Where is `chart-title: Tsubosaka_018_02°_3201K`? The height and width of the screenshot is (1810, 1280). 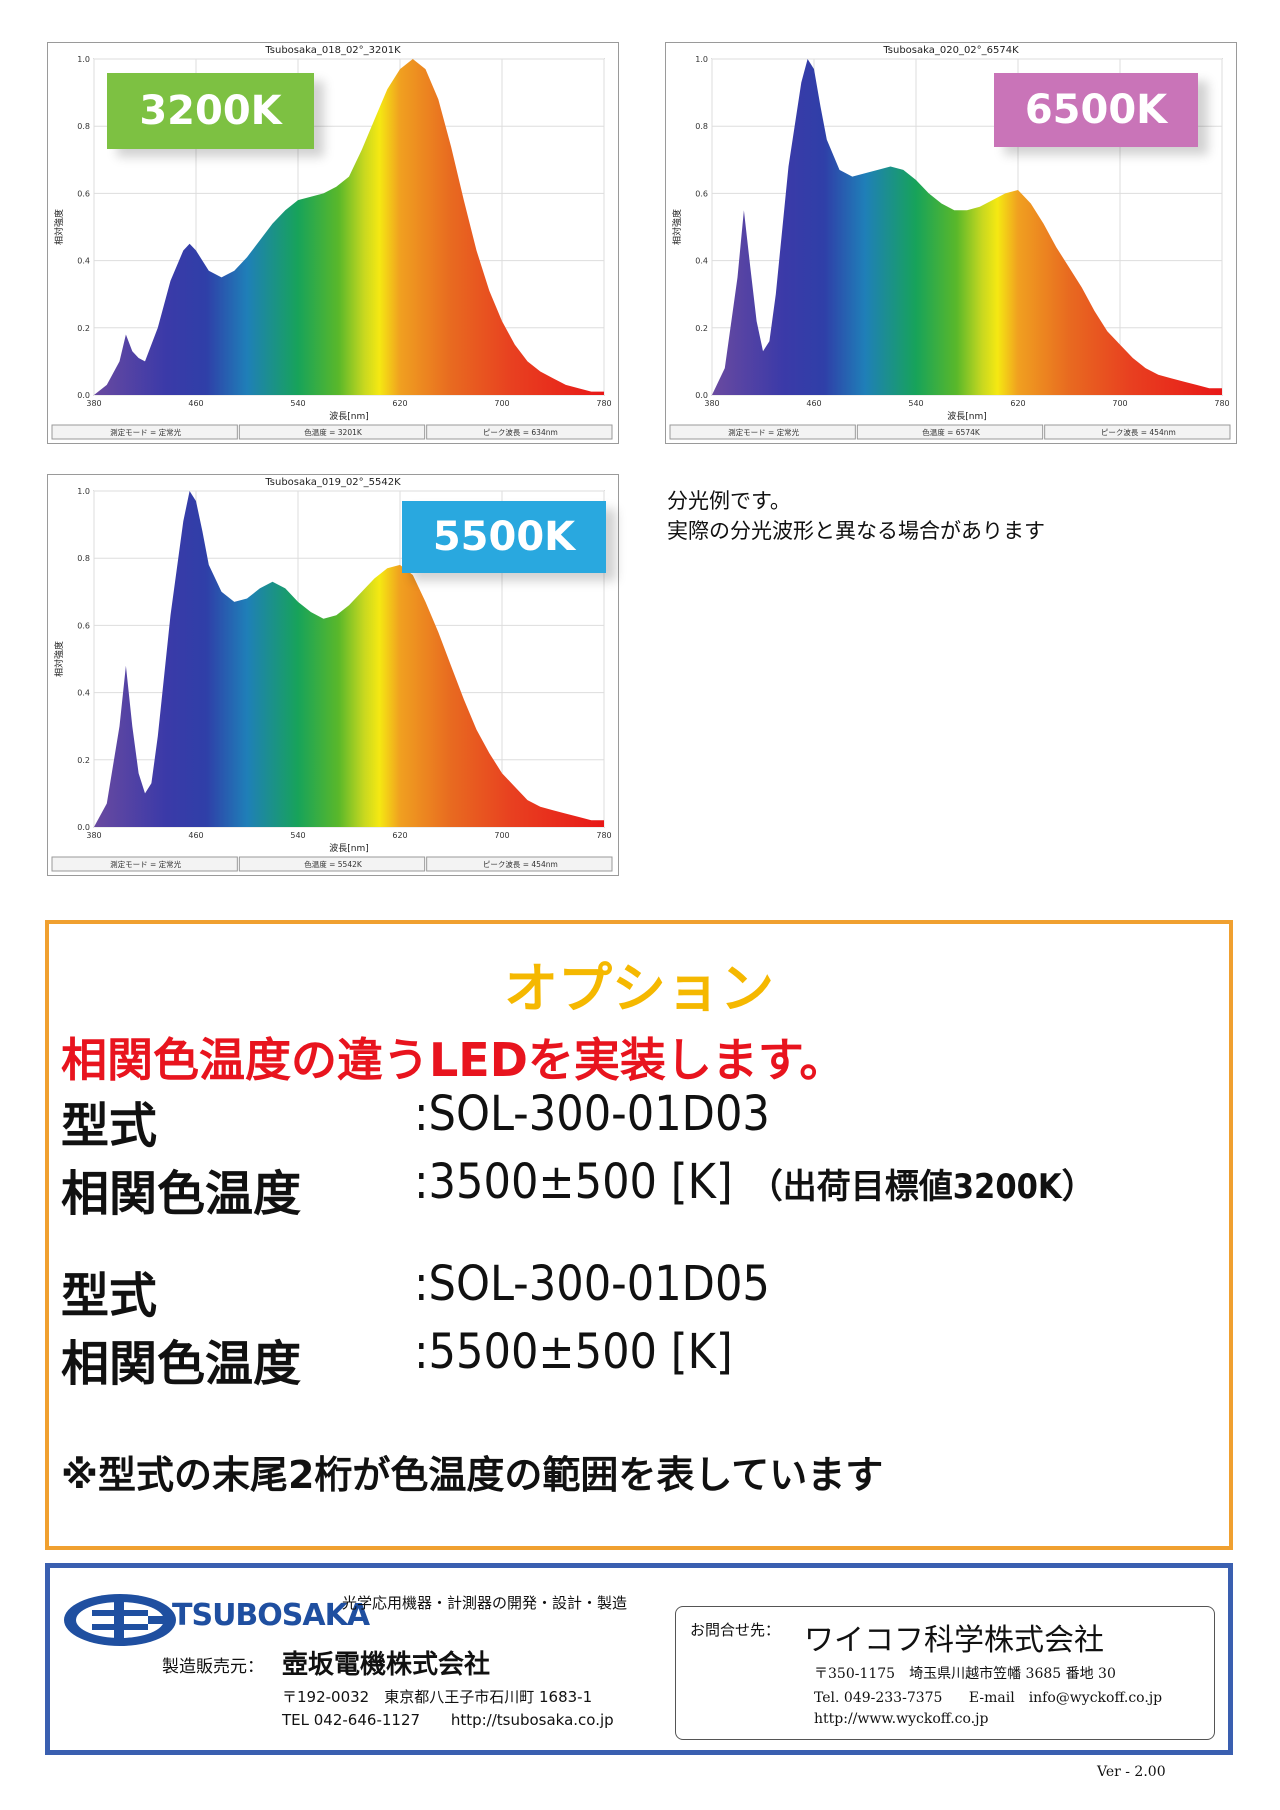 chart-title: Tsubosaka_018_02°_3201K is located at coordinates (332, 50).